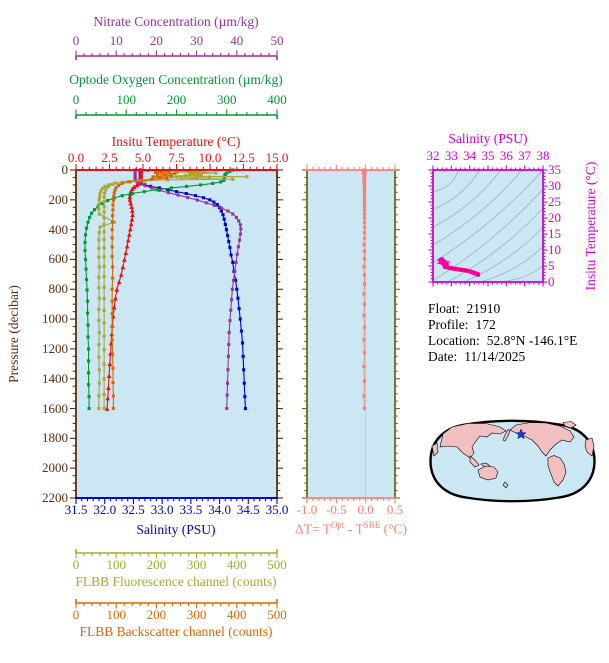 The width and height of the screenshot is (609, 663). What do you see at coordinates (109, 157) in the screenshot?
I see `temperature-tick-label: 2.5` at bounding box center [109, 157].